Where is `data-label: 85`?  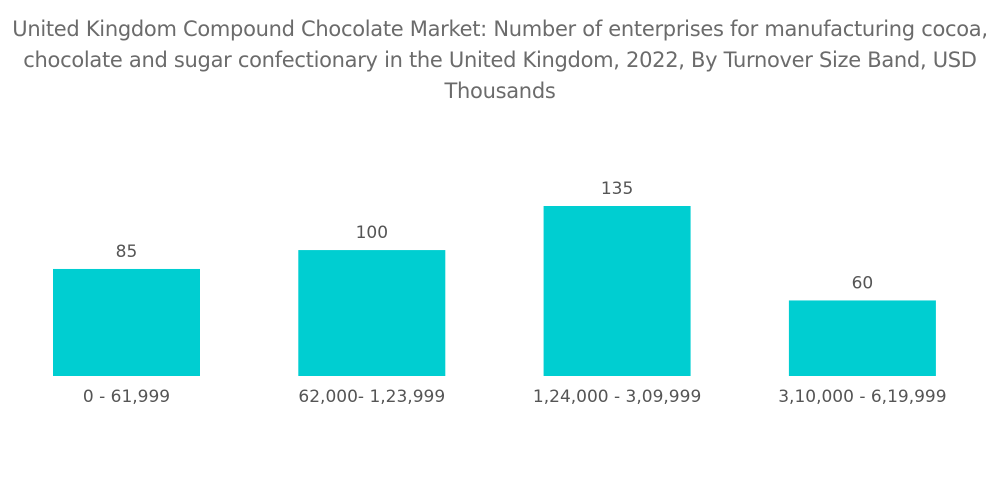
data-label: 85 is located at coordinates (127, 252).